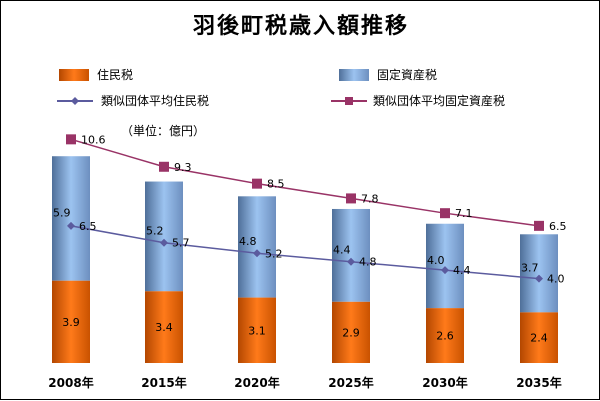 The width and height of the screenshot is (600, 401). I want to click on label-koteishisanzei-2: 4.8, so click(248, 241).